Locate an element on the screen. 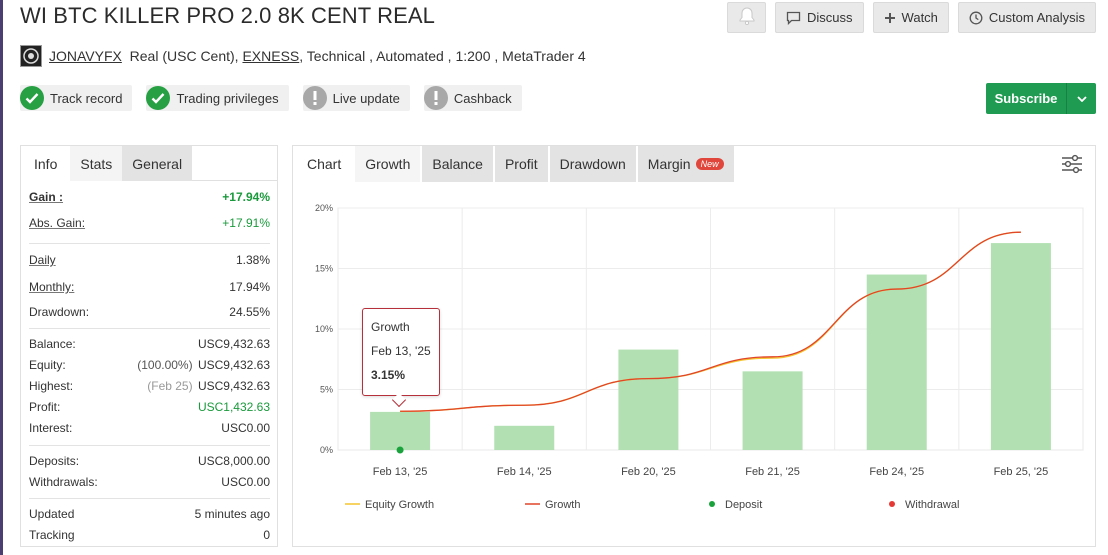 This screenshot has height=555, width=1108. badge-live-update: Live update is located at coordinates (356, 98).